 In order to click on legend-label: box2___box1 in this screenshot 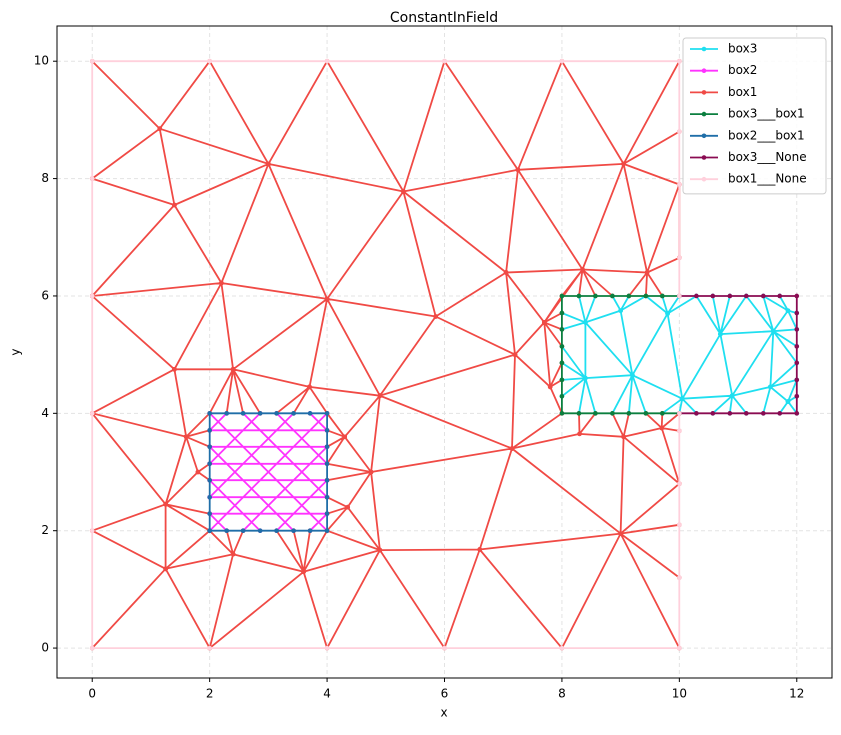, I will do `click(766, 135)`.